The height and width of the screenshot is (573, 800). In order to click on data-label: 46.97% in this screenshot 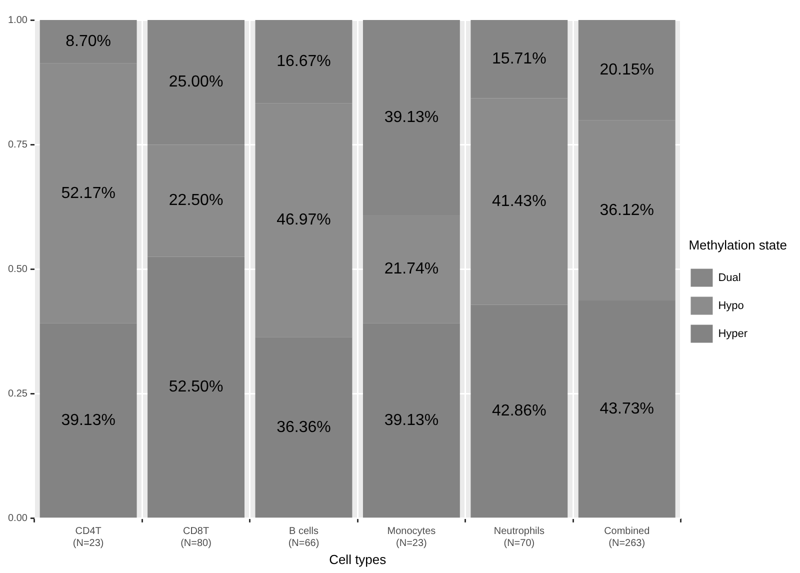, I will do `click(303, 220)`.